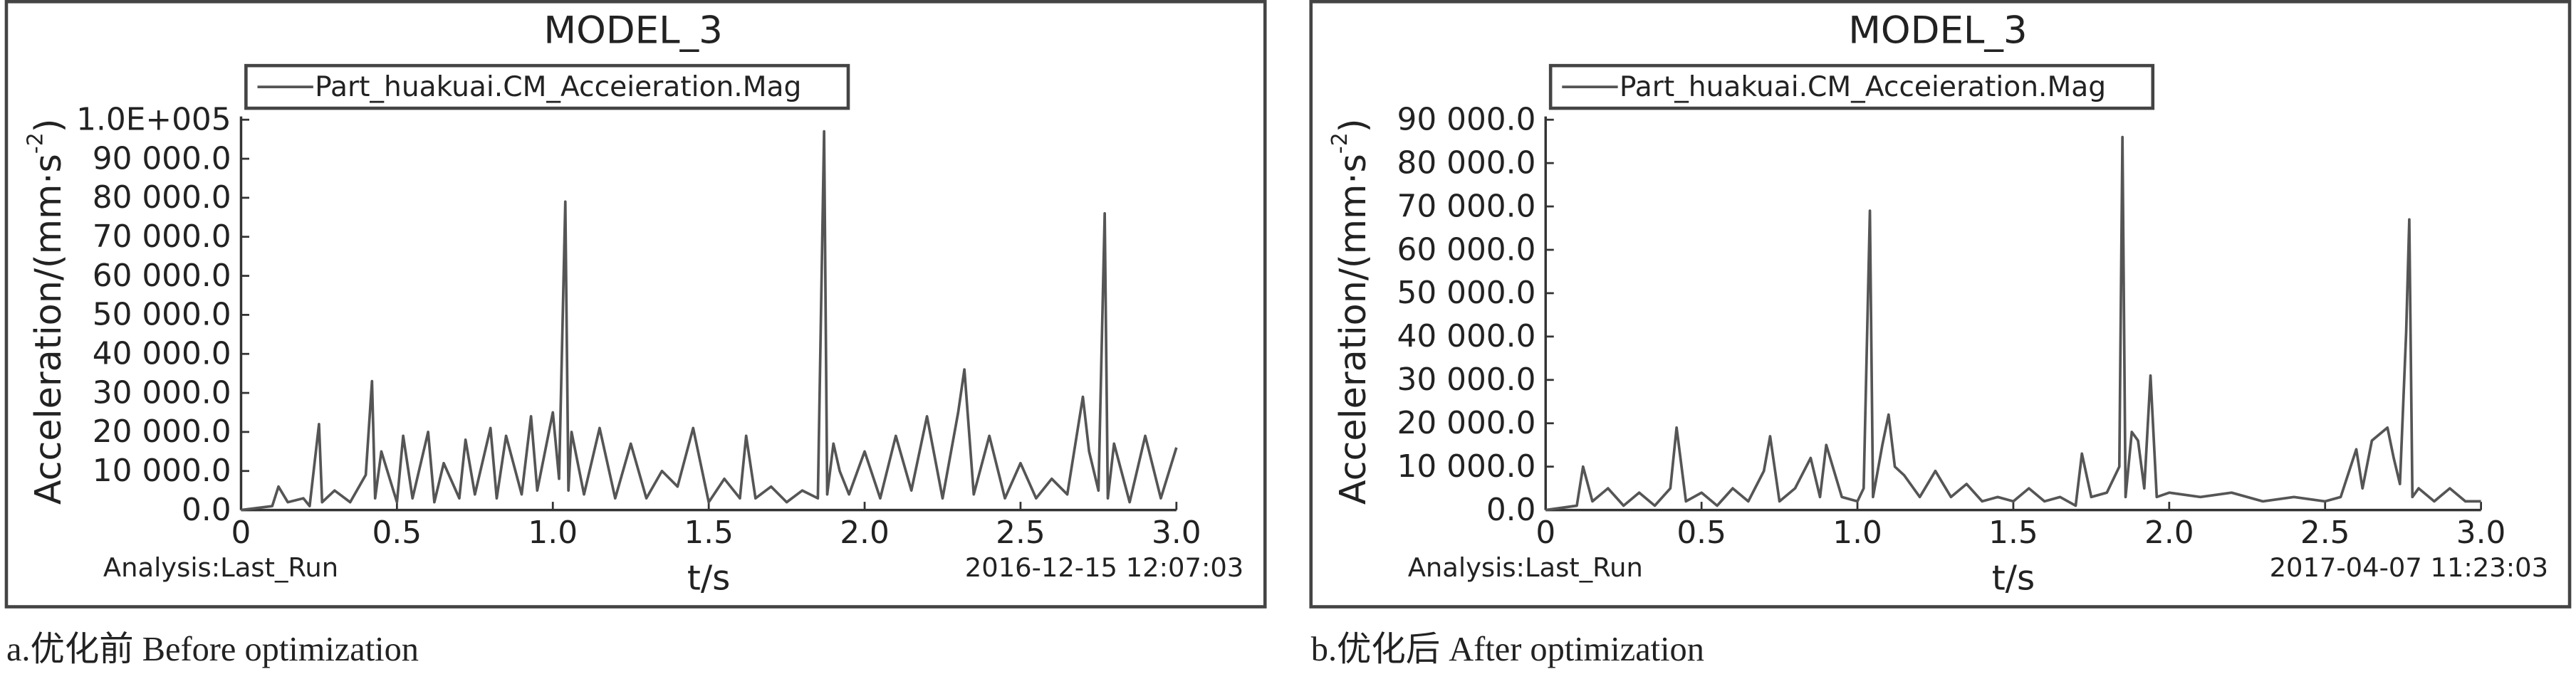 The image size is (2576, 674). I want to click on caption: b.优化后 After optimization, so click(1507, 650).